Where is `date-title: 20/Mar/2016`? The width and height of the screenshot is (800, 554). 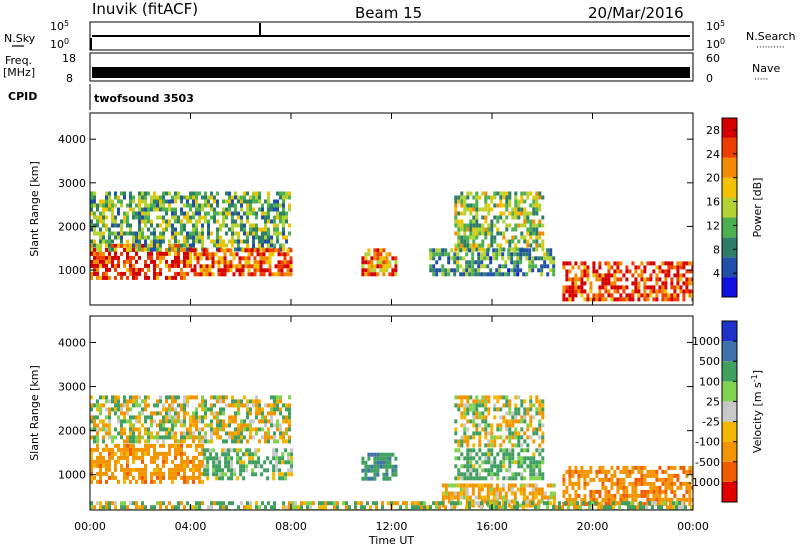 date-title: 20/Mar/2016 is located at coordinates (636, 13).